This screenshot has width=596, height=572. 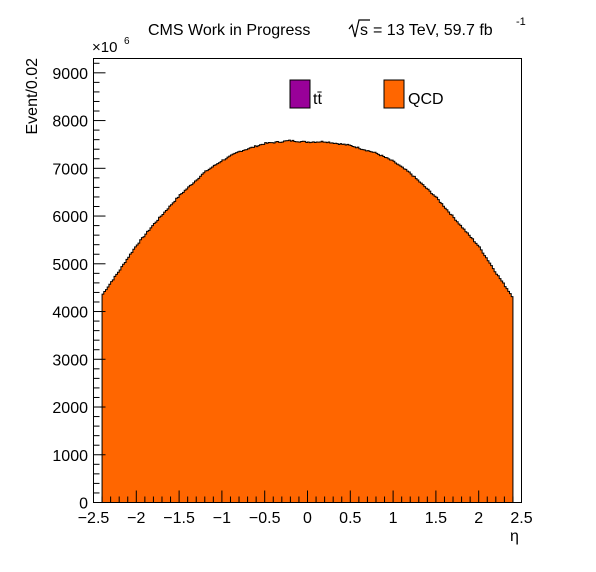 I want to click on legend-ttbar-swatch, so click(x=300, y=94).